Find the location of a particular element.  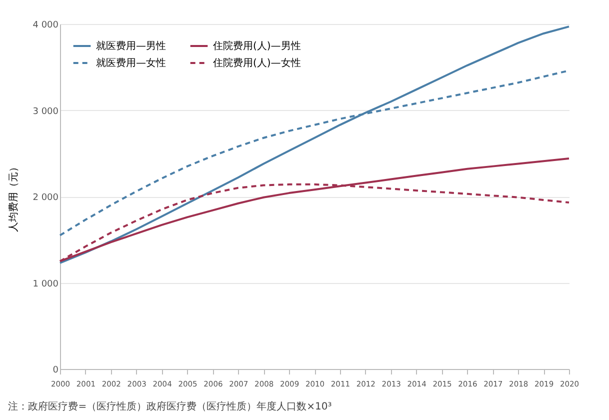

y-tick-label: 2 000 is located at coordinates (45, 198).